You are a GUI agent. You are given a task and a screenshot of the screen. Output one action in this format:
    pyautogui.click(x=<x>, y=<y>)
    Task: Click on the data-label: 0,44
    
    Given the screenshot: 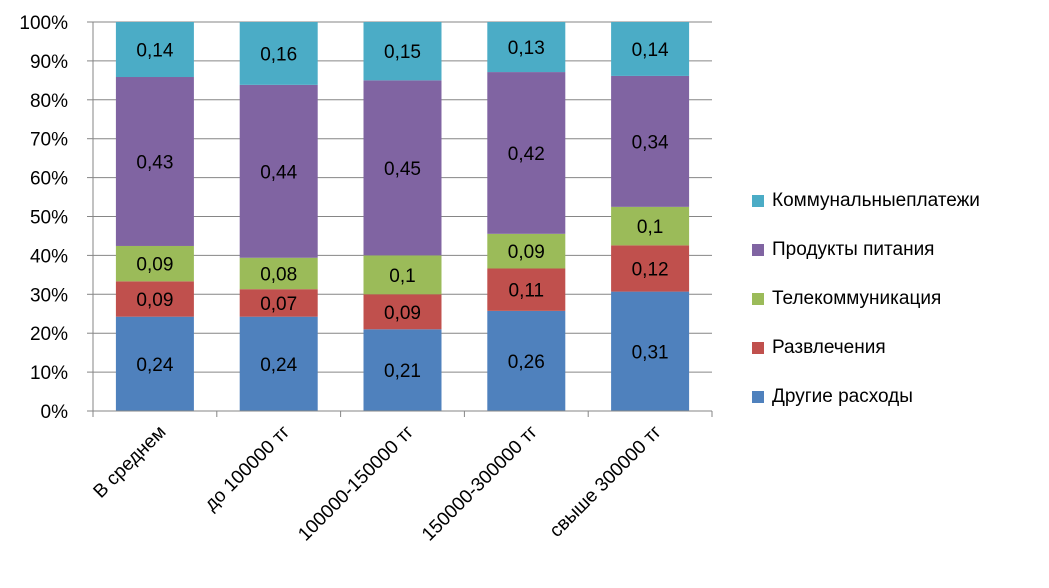 What is the action you would take?
    pyautogui.click(x=278, y=172)
    